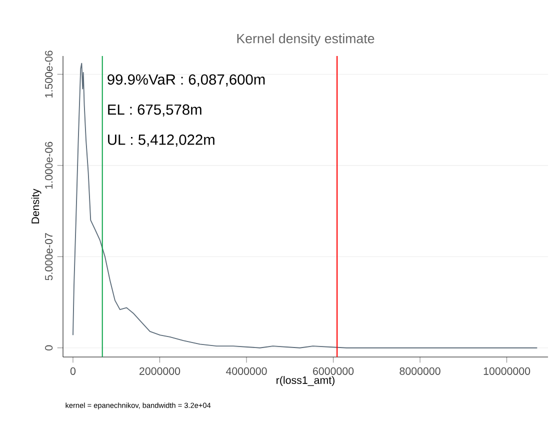 The image size is (558, 421). What do you see at coordinates (305, 381) in the screenshot?
I see `x-axis-title: r(loss1_amt)` at bounding box center [305, 381].